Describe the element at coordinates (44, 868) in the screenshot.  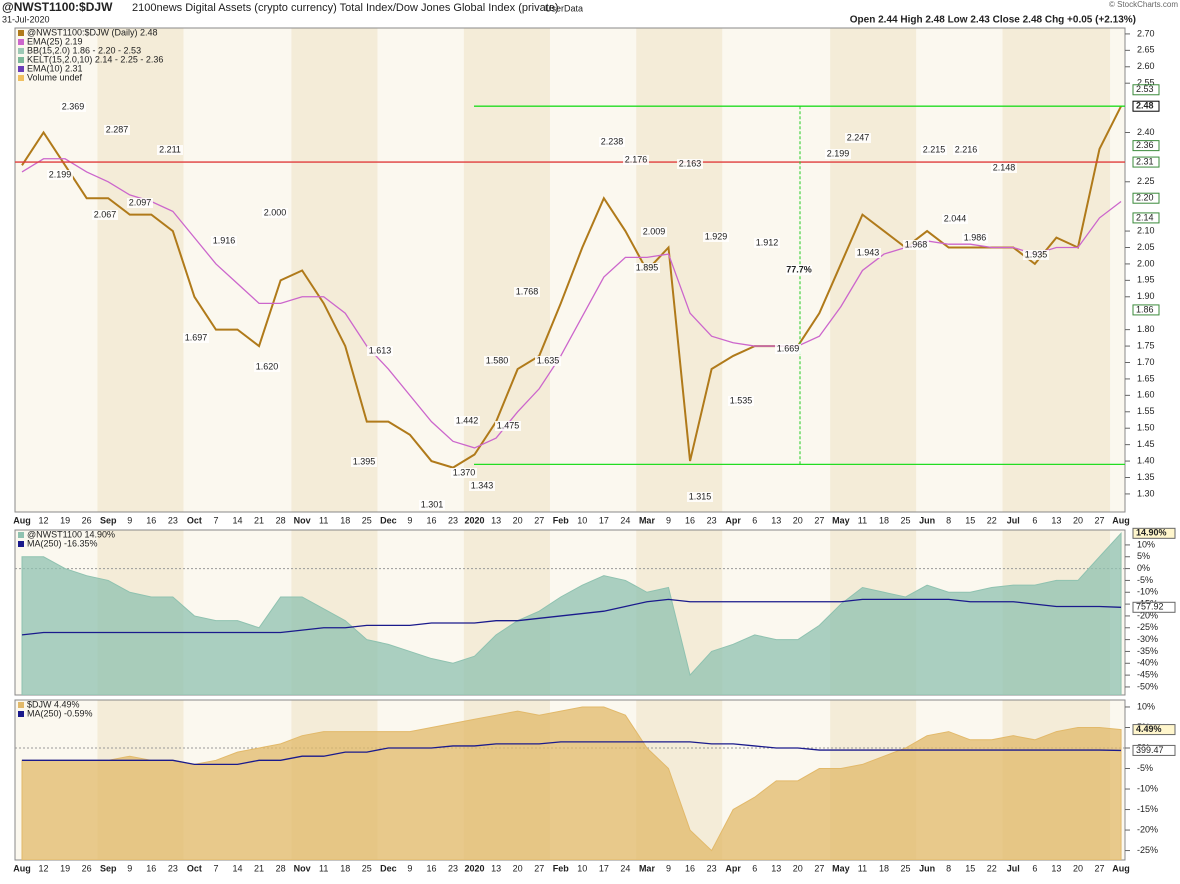
I see `x-tick-label: 12` at that location.